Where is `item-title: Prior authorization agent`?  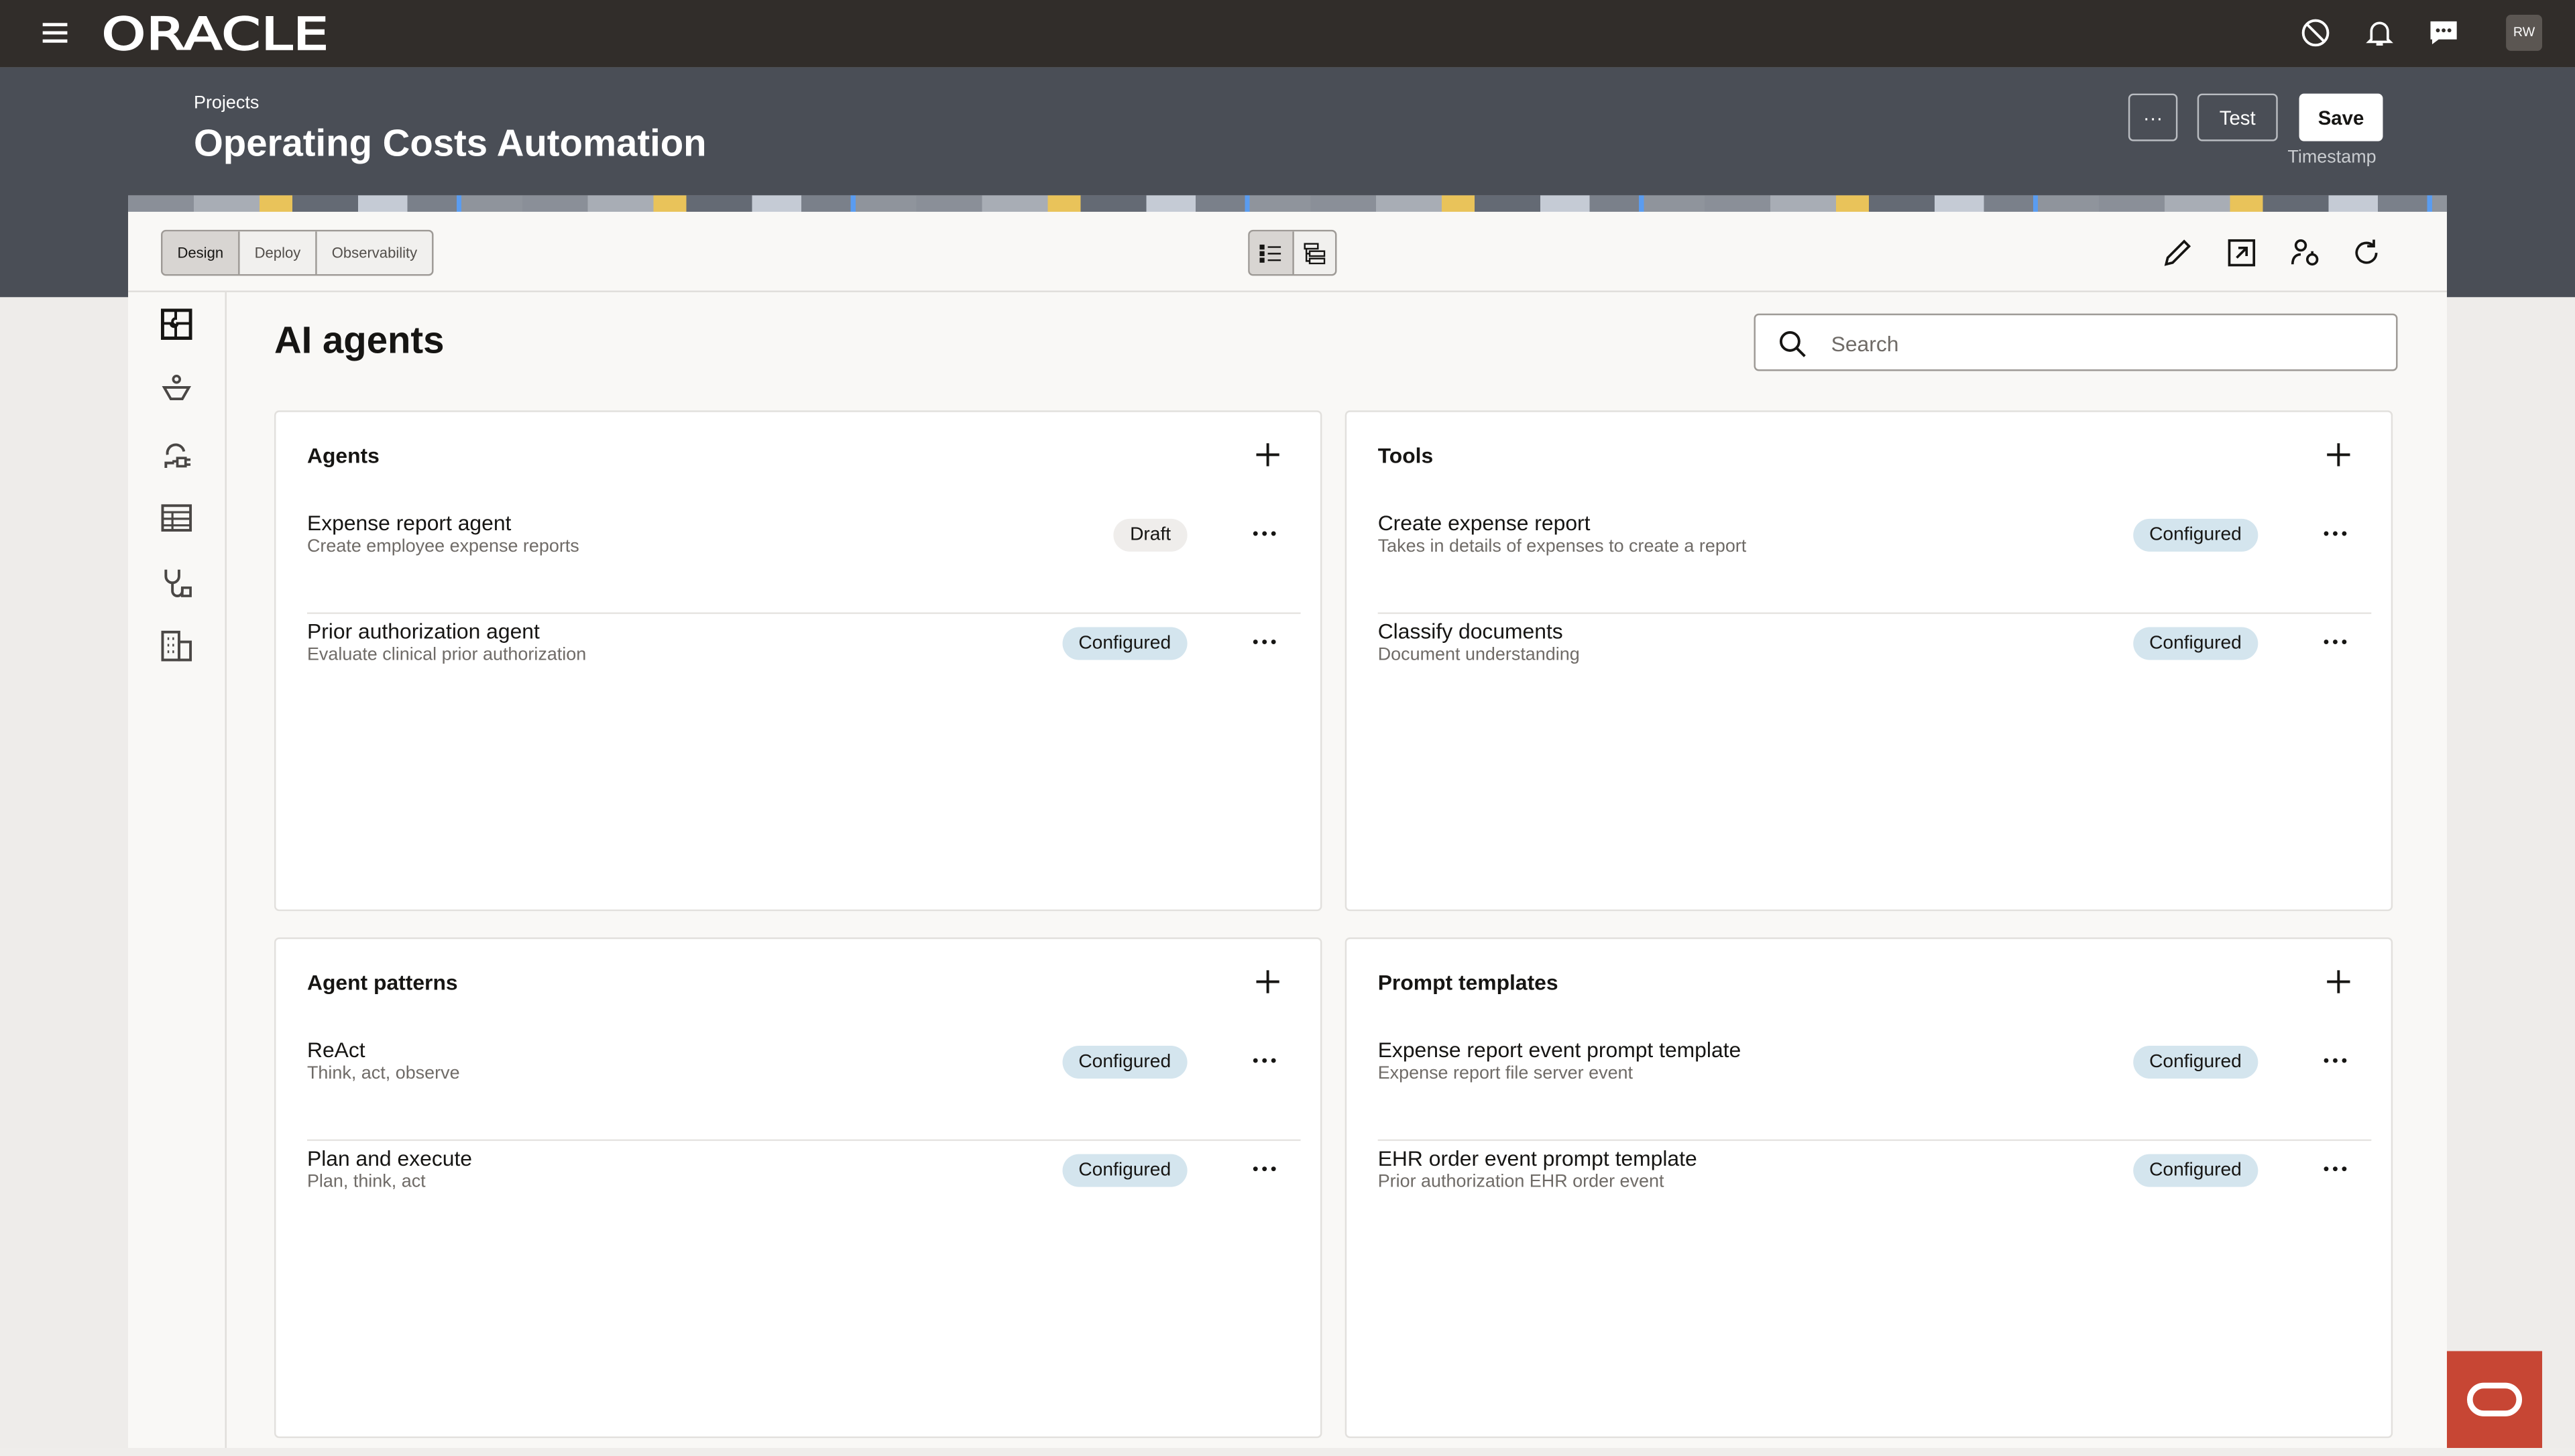
item-title: Prior authorization agent is located at coordinates (423, 631).